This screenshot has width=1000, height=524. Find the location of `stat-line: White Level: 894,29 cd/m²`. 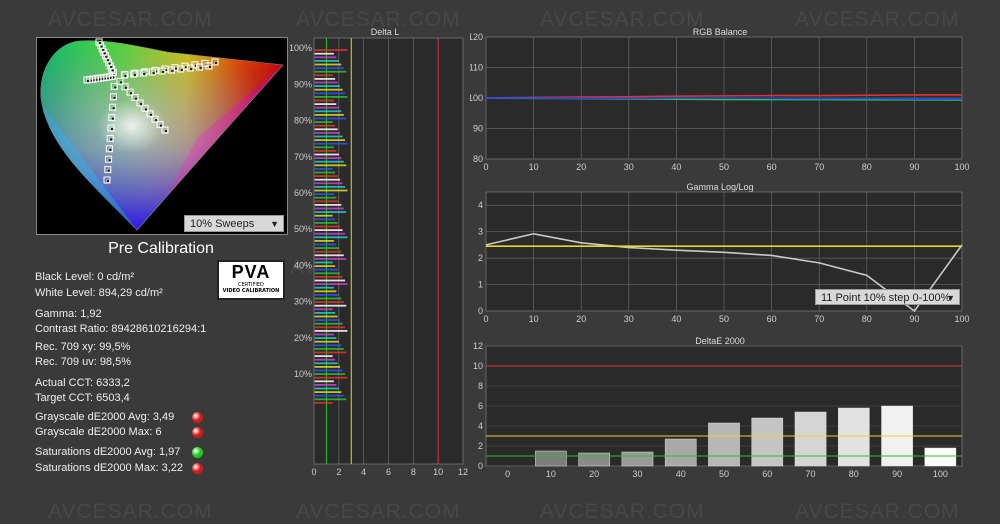

stat-line: White Level: 894,29 cd/m² is located at coordinates (99, 293).